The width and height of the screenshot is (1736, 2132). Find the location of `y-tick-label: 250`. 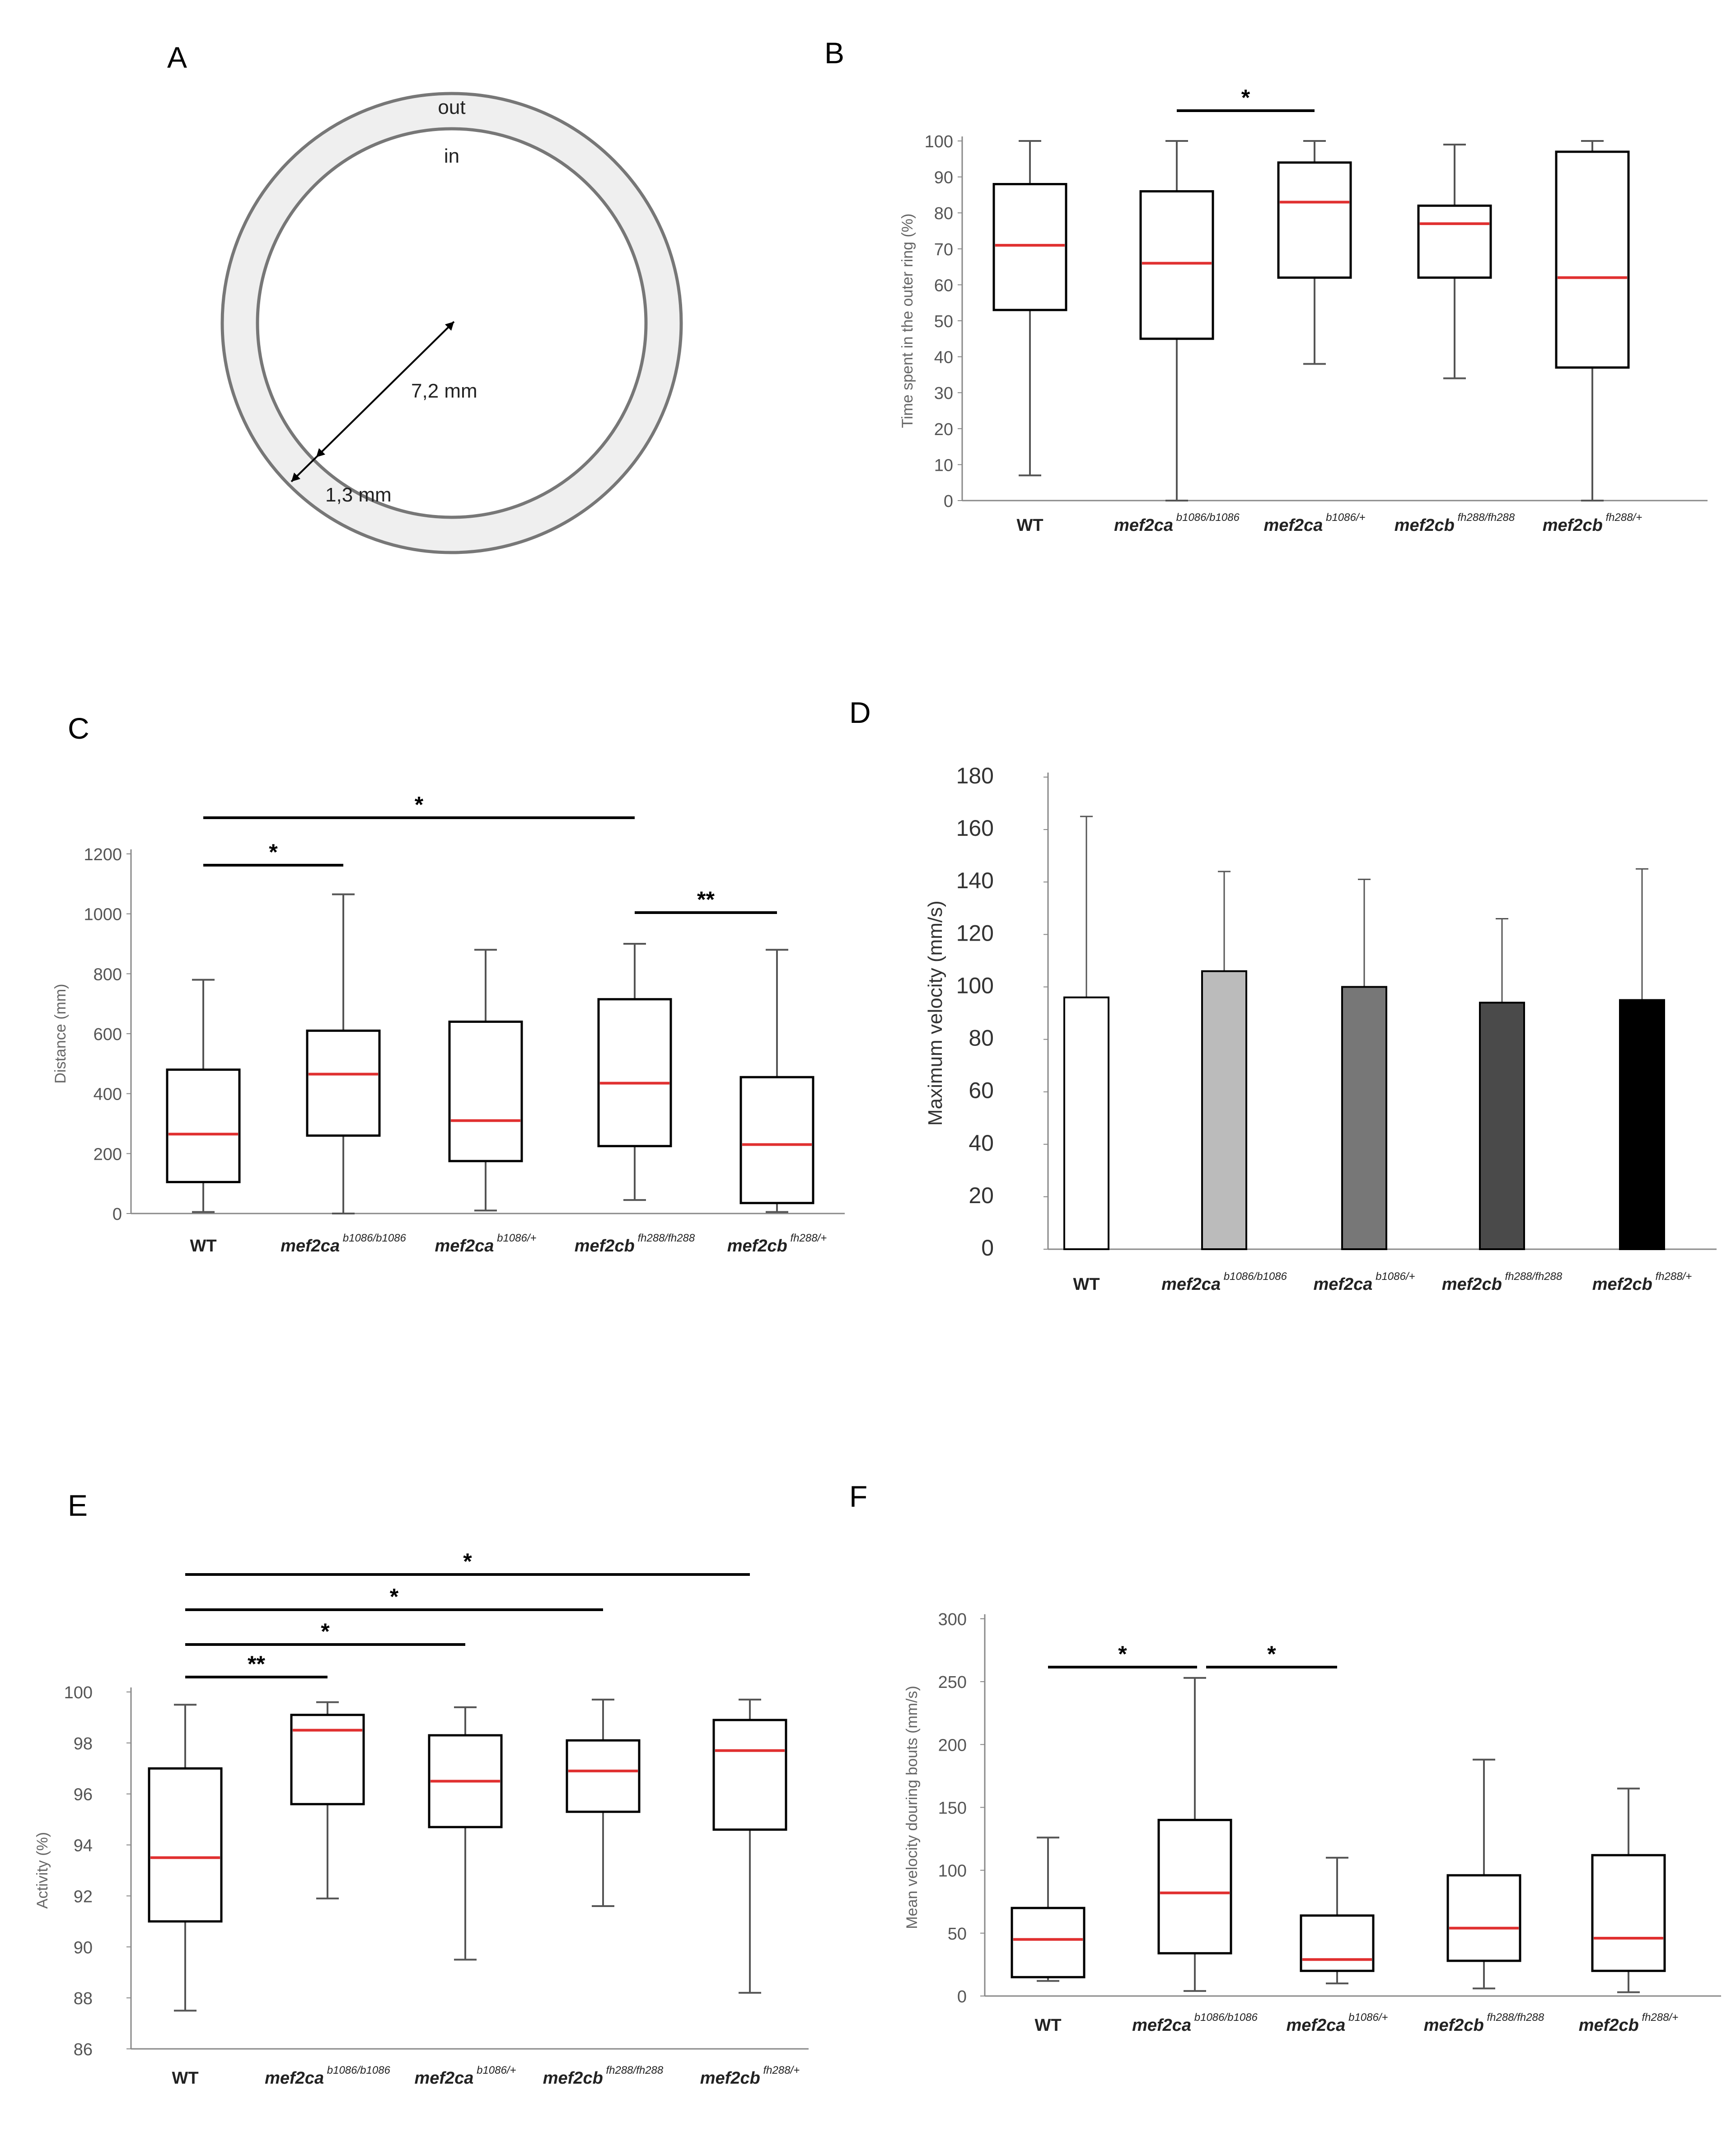

y-tick-label: 250 is located at coordinates (953, 1682).